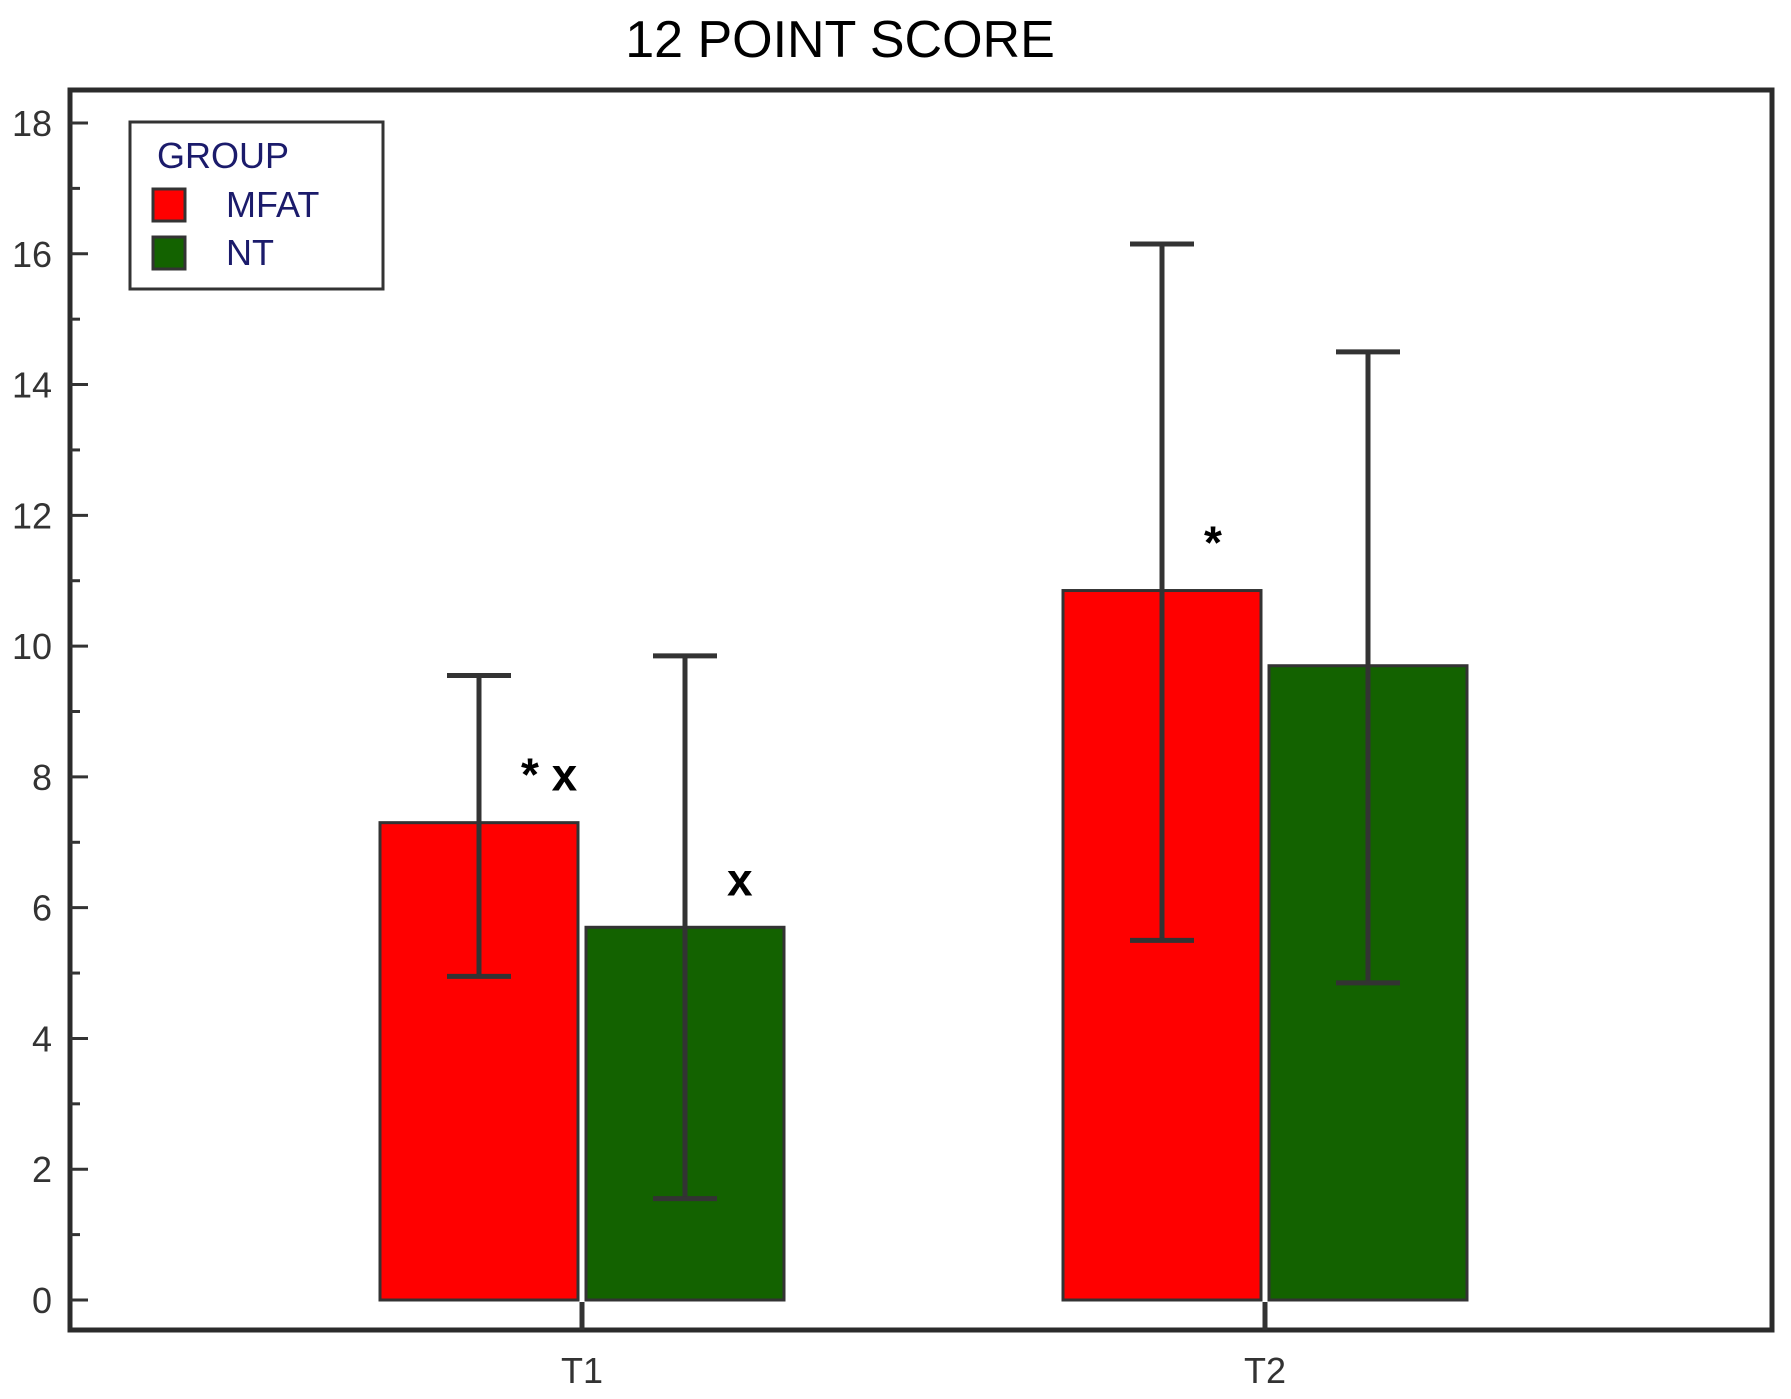 This screenshot has width=1791, height=1399. Describe the element at coordinates (840, 40) in the screenshot. I see `chart-title: 12 POINT SCORE` at that location.